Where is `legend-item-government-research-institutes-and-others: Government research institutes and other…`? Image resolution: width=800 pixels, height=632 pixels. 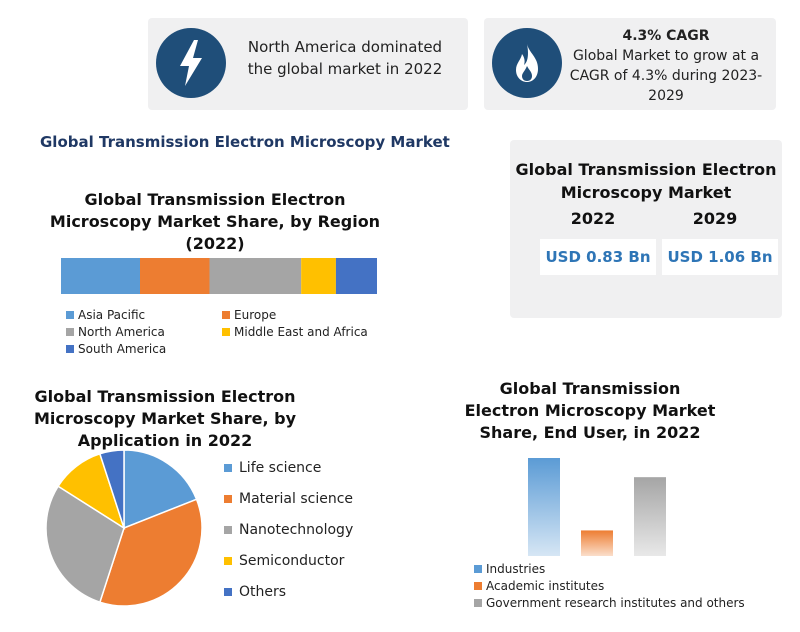
legend-item-government-research-institutes-and-others: Government research institutes and other… is located at coordinates (609, 603).